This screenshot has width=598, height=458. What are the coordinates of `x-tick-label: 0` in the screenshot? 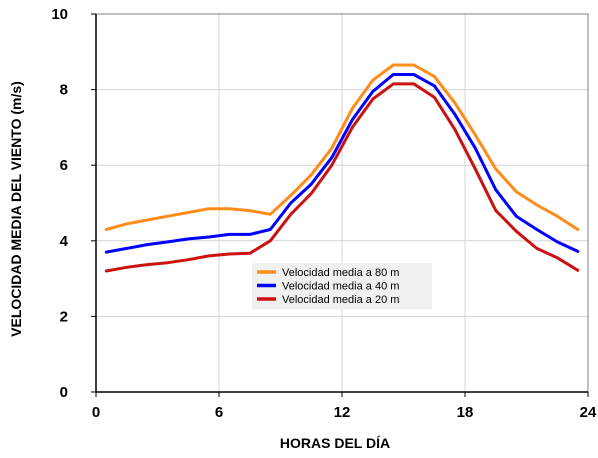 It's located at (96, 412).